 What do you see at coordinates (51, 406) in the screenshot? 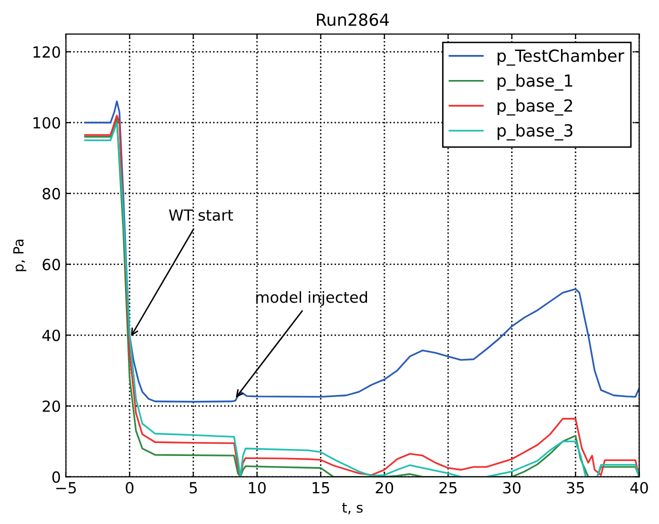
I see `y-tick-label: 20` at bounding box center [51, 406].